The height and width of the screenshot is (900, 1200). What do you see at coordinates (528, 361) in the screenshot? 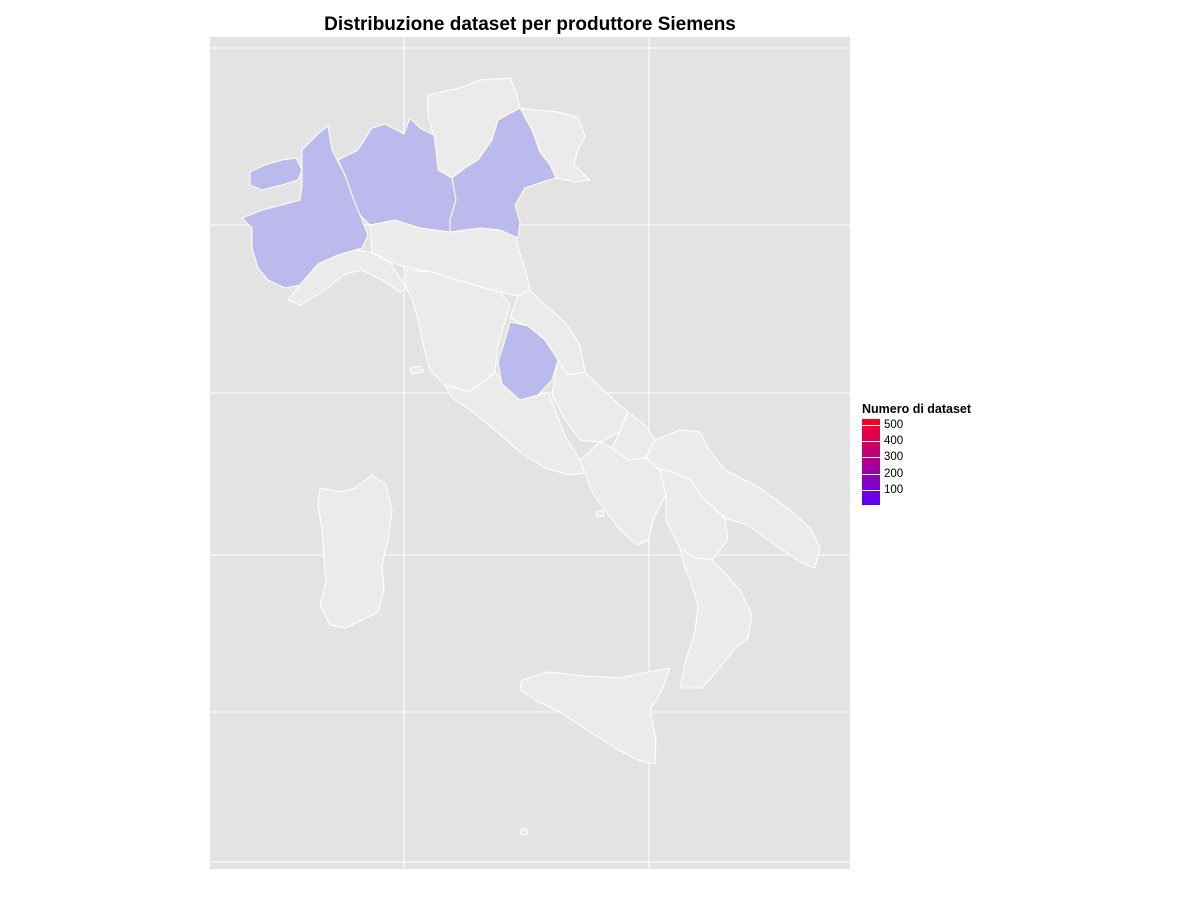
I see `region-umbria` at bounding box center [528, 361].